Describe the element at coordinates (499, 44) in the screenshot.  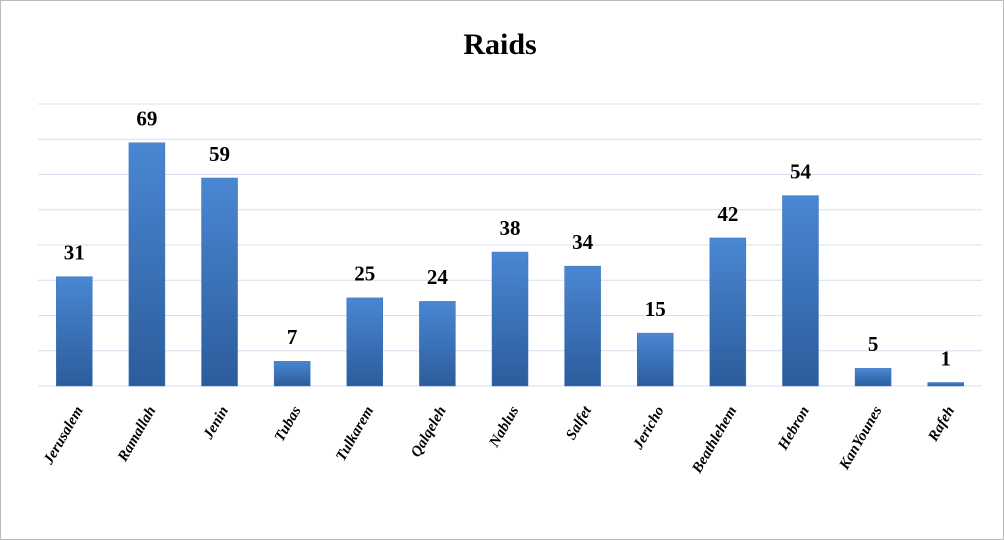
I see `chart-title: Raids` at that location.